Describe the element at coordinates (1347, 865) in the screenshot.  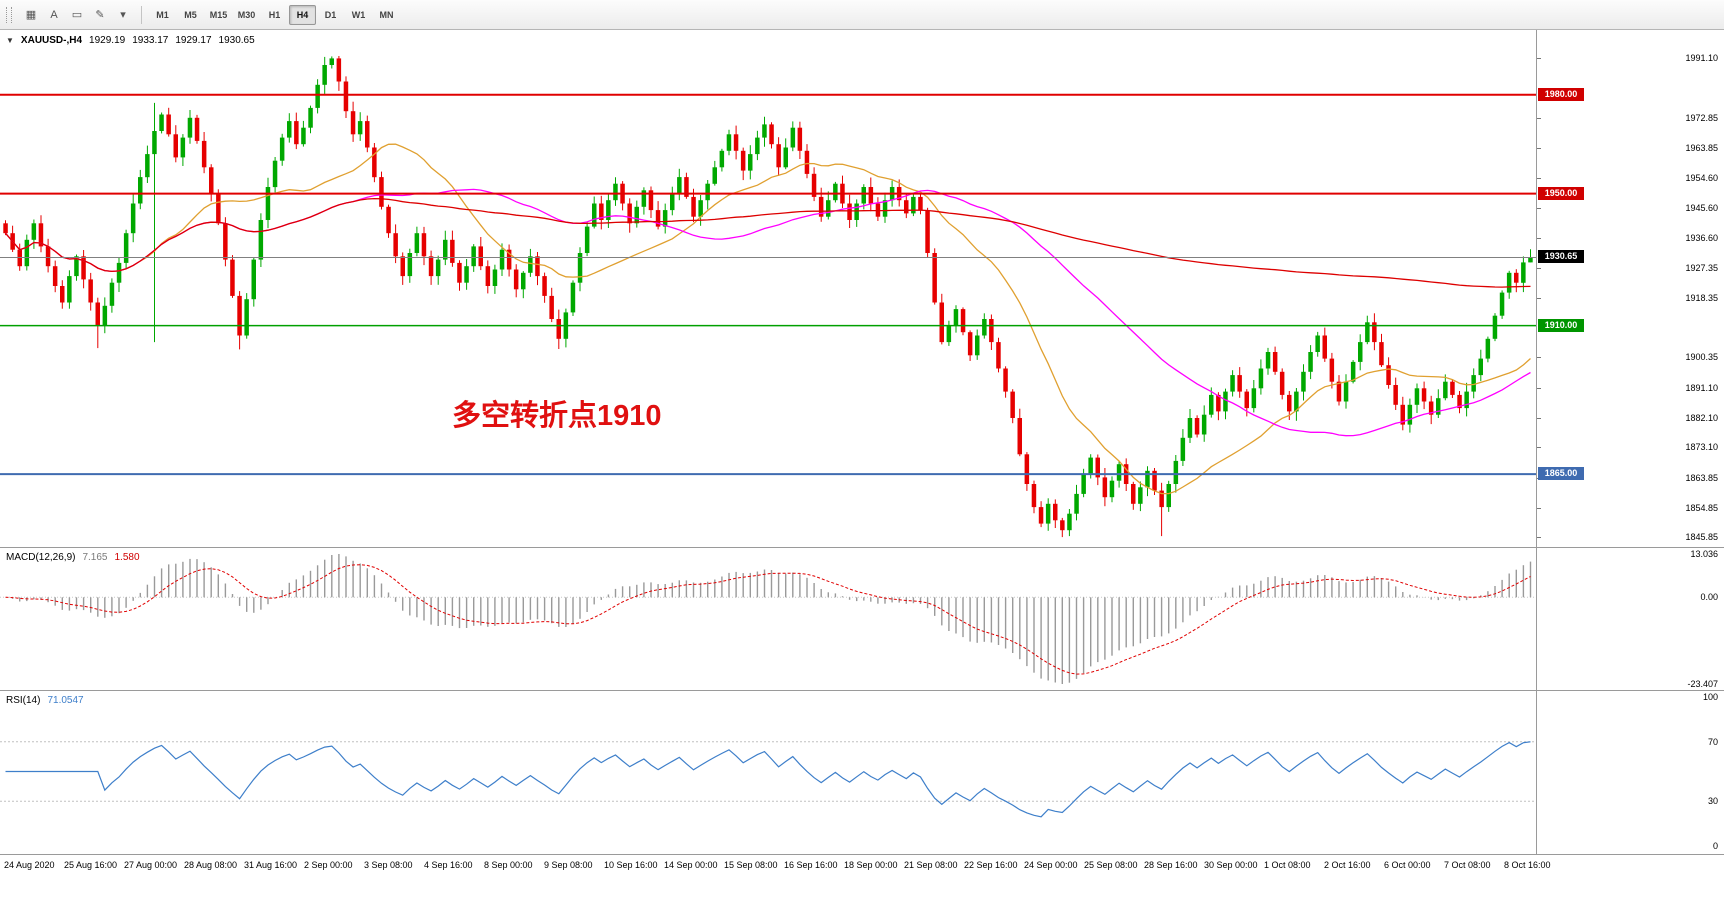
I see `time-tick-label: 2 Oct 16:00` at that location.